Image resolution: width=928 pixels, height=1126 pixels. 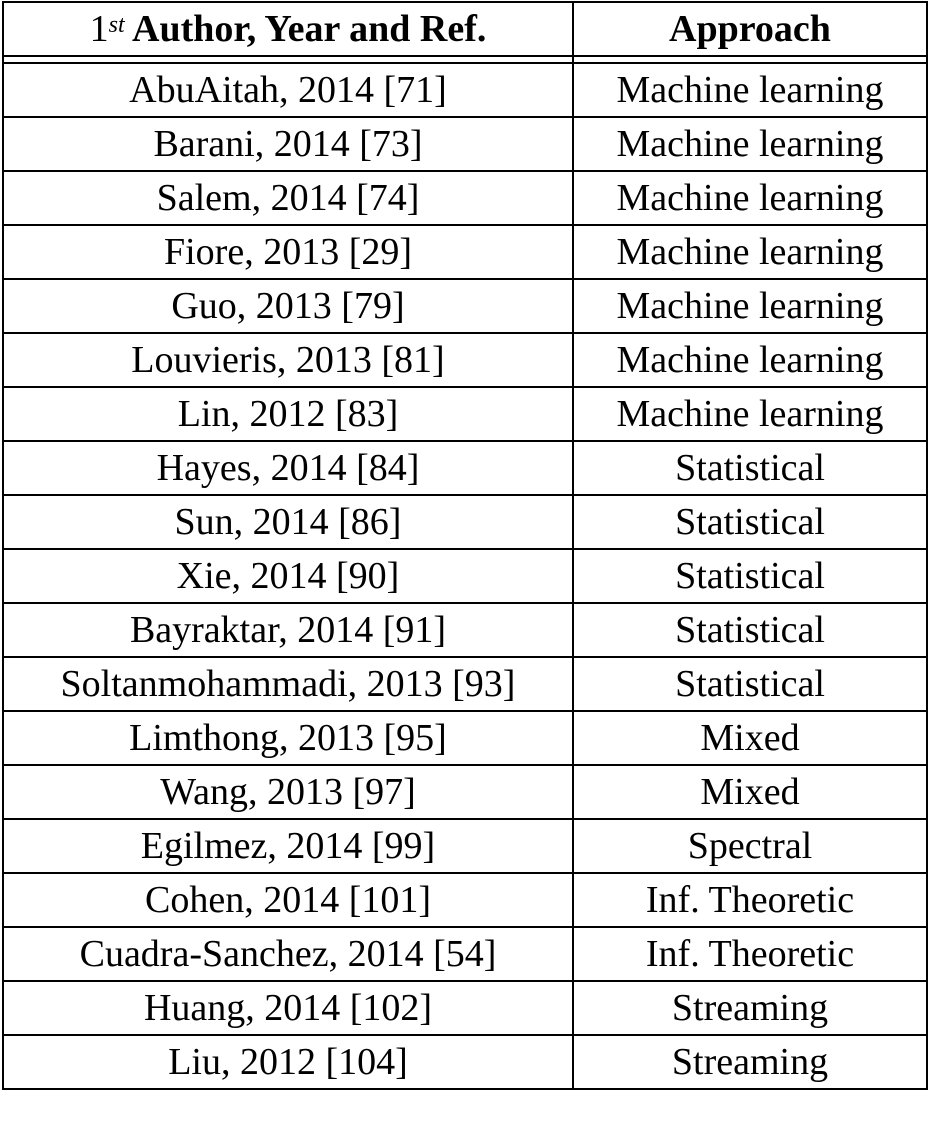 I want to click on header-ordinal-number: 1, so click(x=99, y=29).